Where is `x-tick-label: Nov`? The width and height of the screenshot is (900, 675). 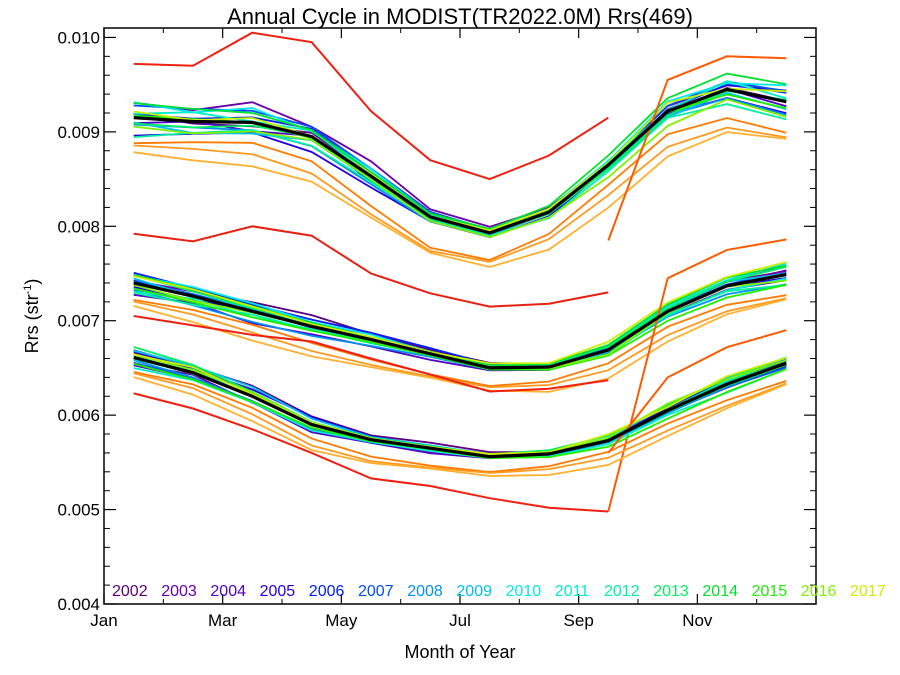
x-tick-label: Nov is located at coordinates (697, 620).